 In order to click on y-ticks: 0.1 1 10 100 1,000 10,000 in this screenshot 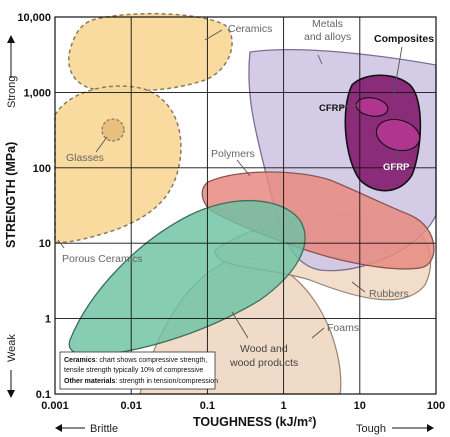, I will do `click(34, 206)`.